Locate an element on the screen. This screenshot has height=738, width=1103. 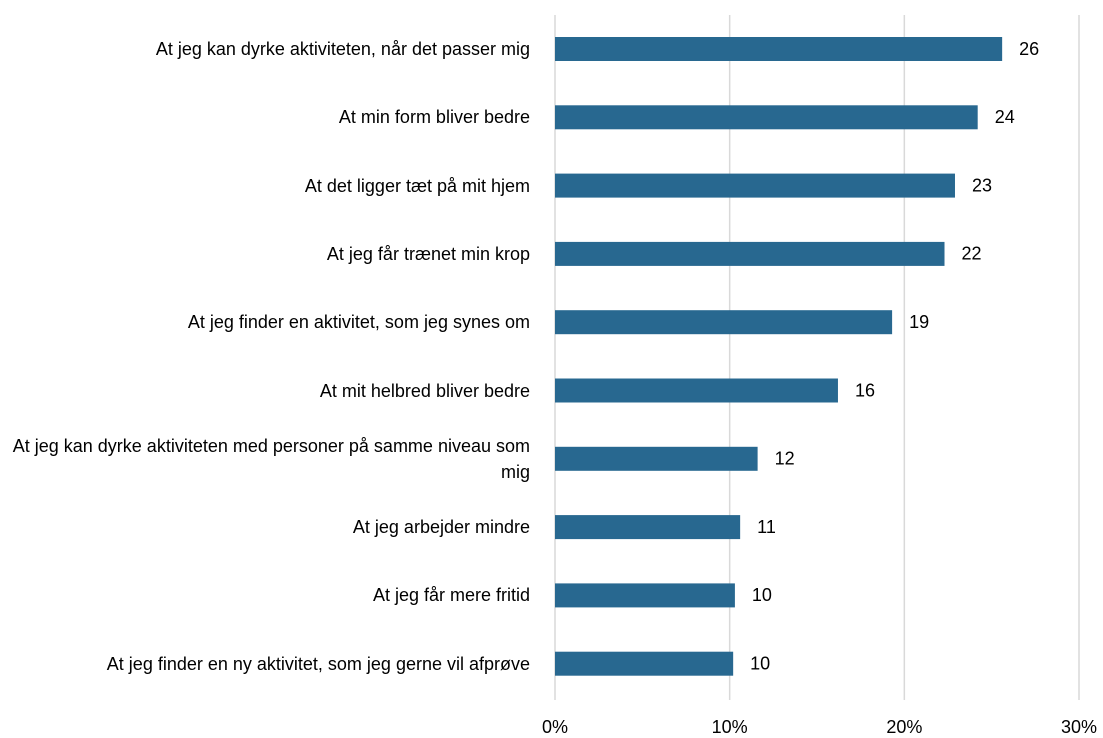
data-label: 12 is located at coordinates (785, 459).